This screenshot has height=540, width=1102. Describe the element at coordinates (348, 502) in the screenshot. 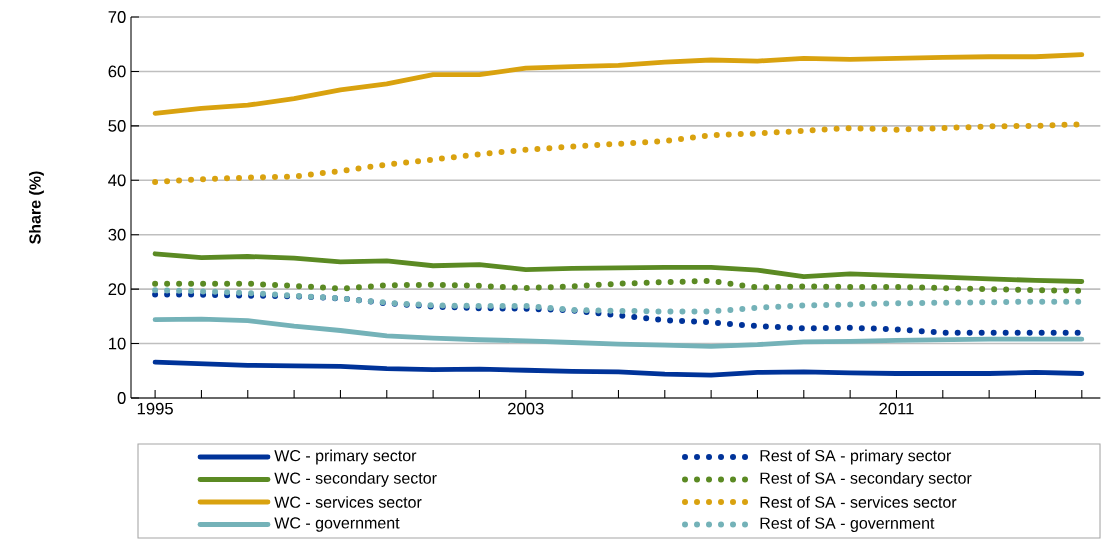

I see `legend-label: WC - services sector` at that location.